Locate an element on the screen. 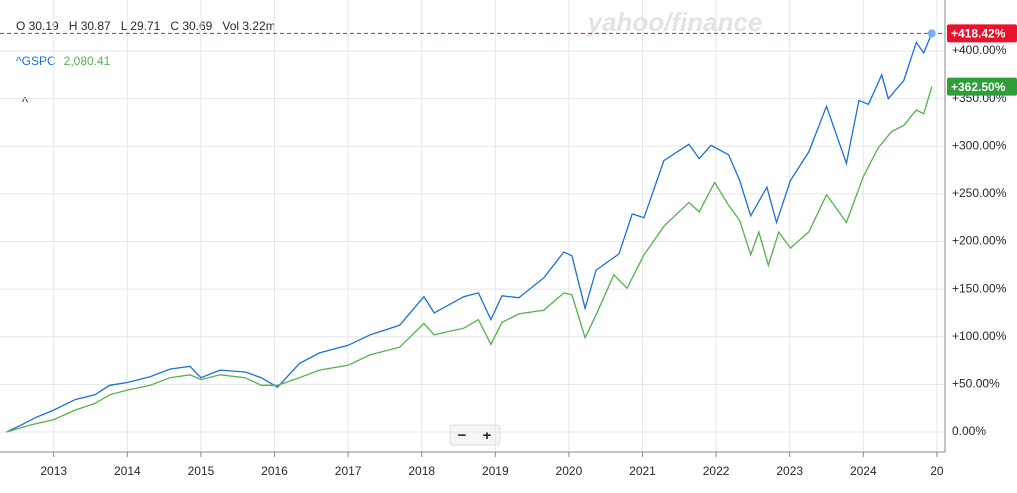 Image resolution: width=1017 pixels, height=493 pixels. last-point is located at coordinates (931, 33).